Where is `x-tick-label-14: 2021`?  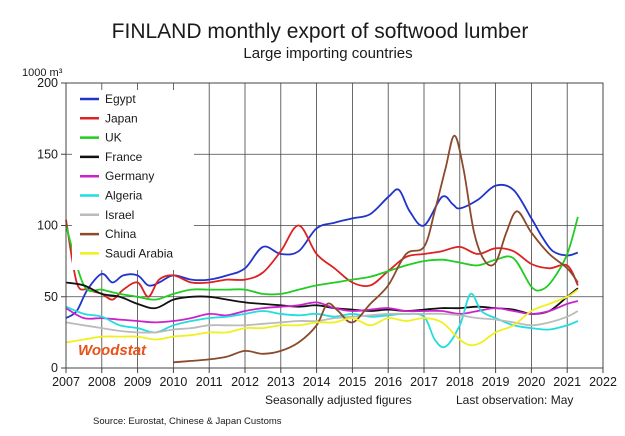
x-tick-label-14: 2021 is located at coordinates (567, 382).